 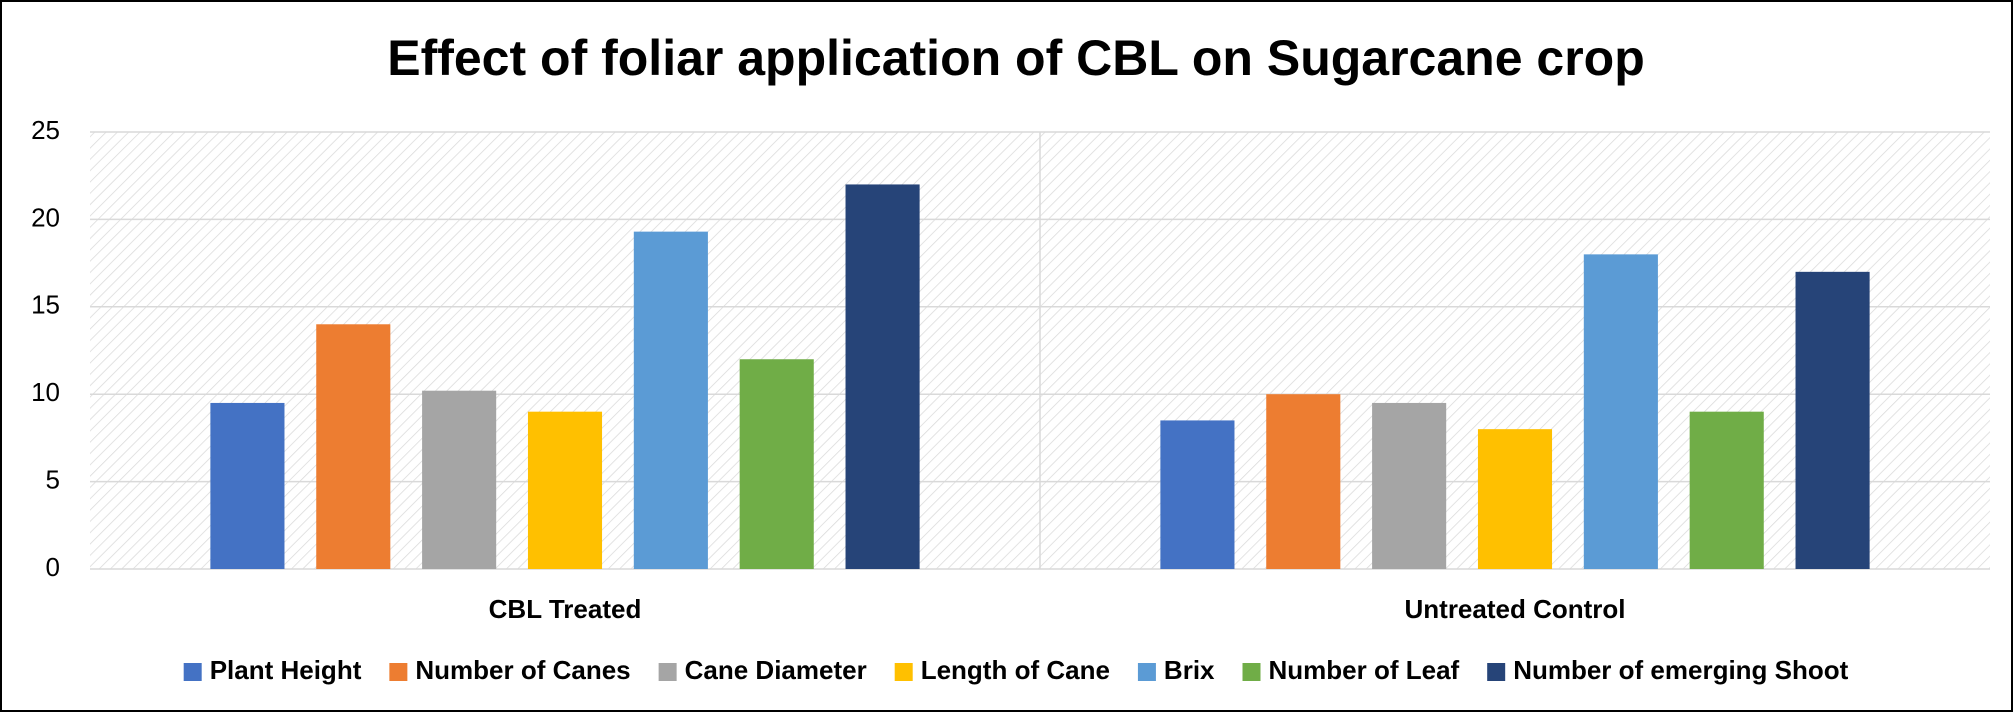 I want to click on legend-label: Number of Canes, so click(x=522, y=670).